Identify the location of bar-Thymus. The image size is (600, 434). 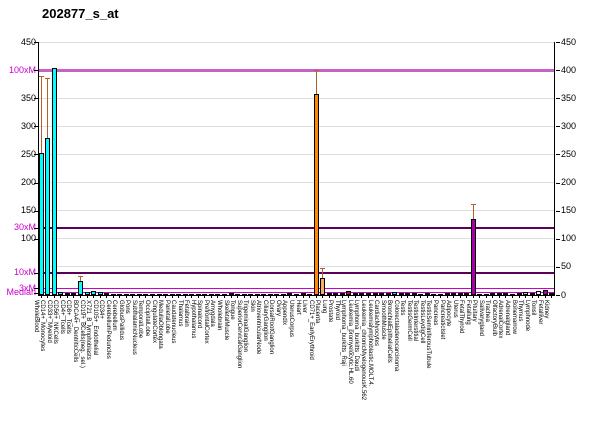
(526, 293).